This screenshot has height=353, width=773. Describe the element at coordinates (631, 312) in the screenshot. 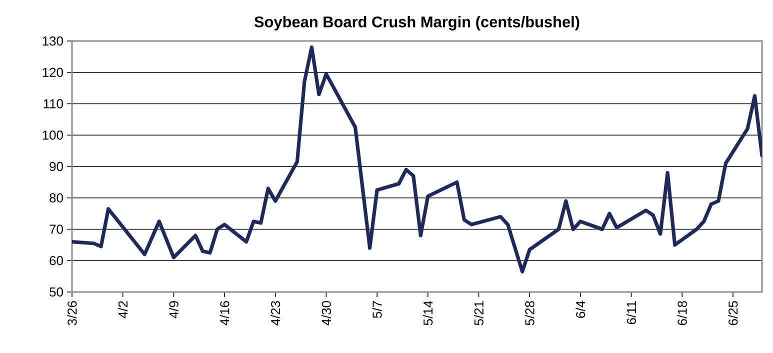

I see `x-tick-label: 6/11` at that location.